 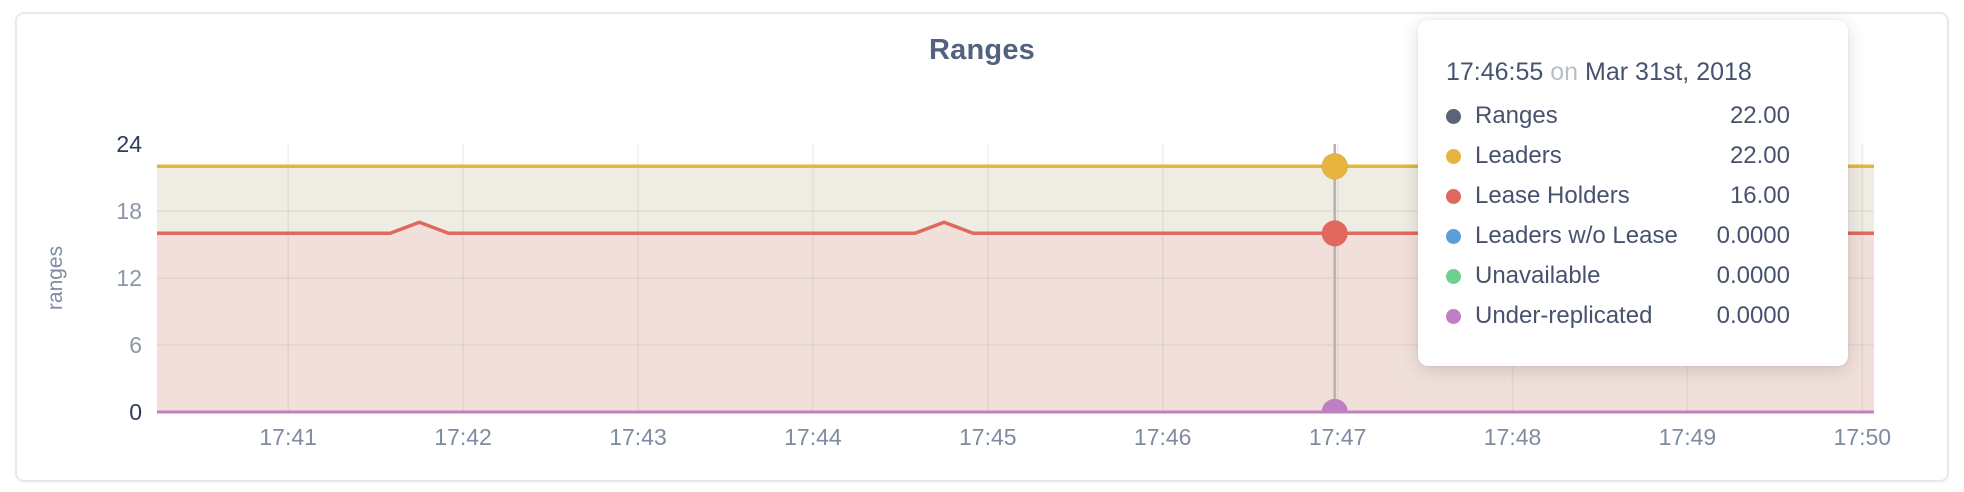 I want to click on x-tick-label: 17:48, so click(x=1513, y=437).